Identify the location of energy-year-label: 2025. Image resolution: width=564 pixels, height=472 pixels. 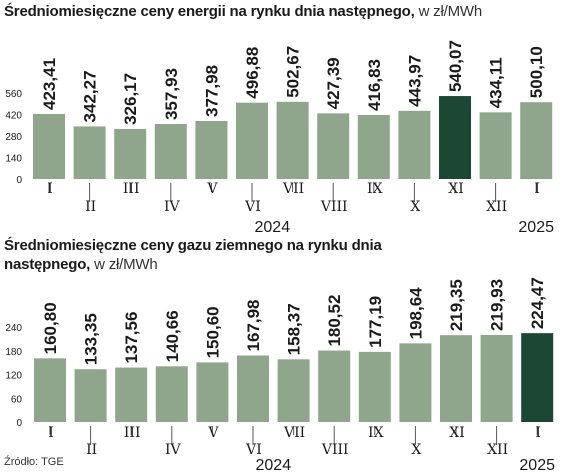
(536, 227).